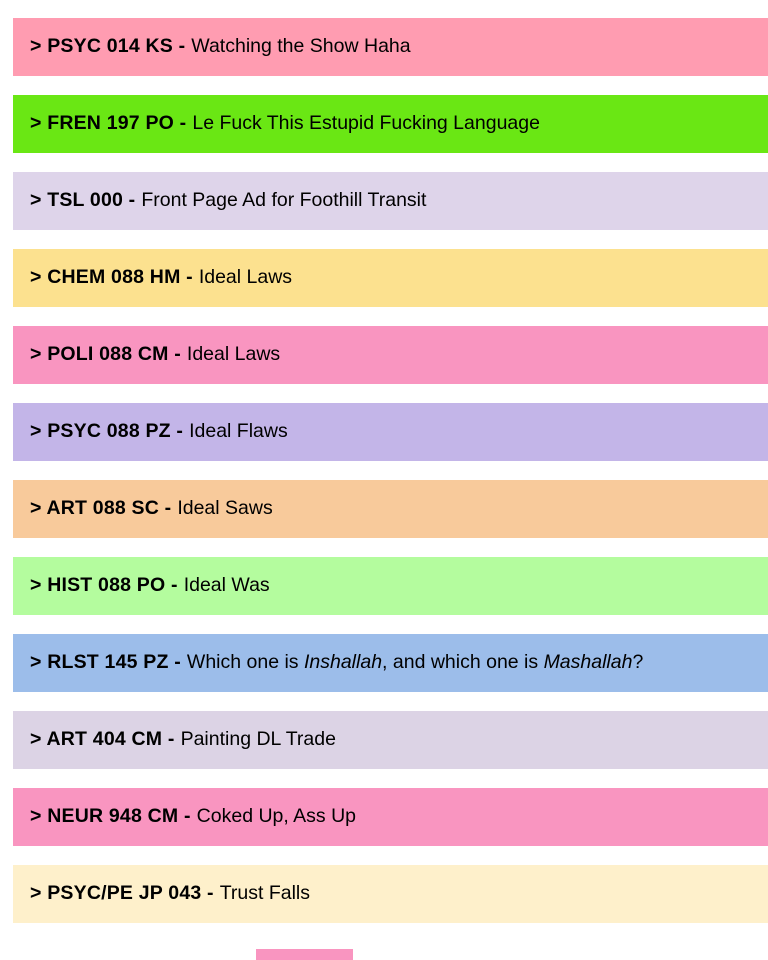  What do you see at coordinates (390, 432) in the screenshot?
I see `course-row: > PSYC 088 PZ - Ideal Flaws` at bounding box center [390, 432].